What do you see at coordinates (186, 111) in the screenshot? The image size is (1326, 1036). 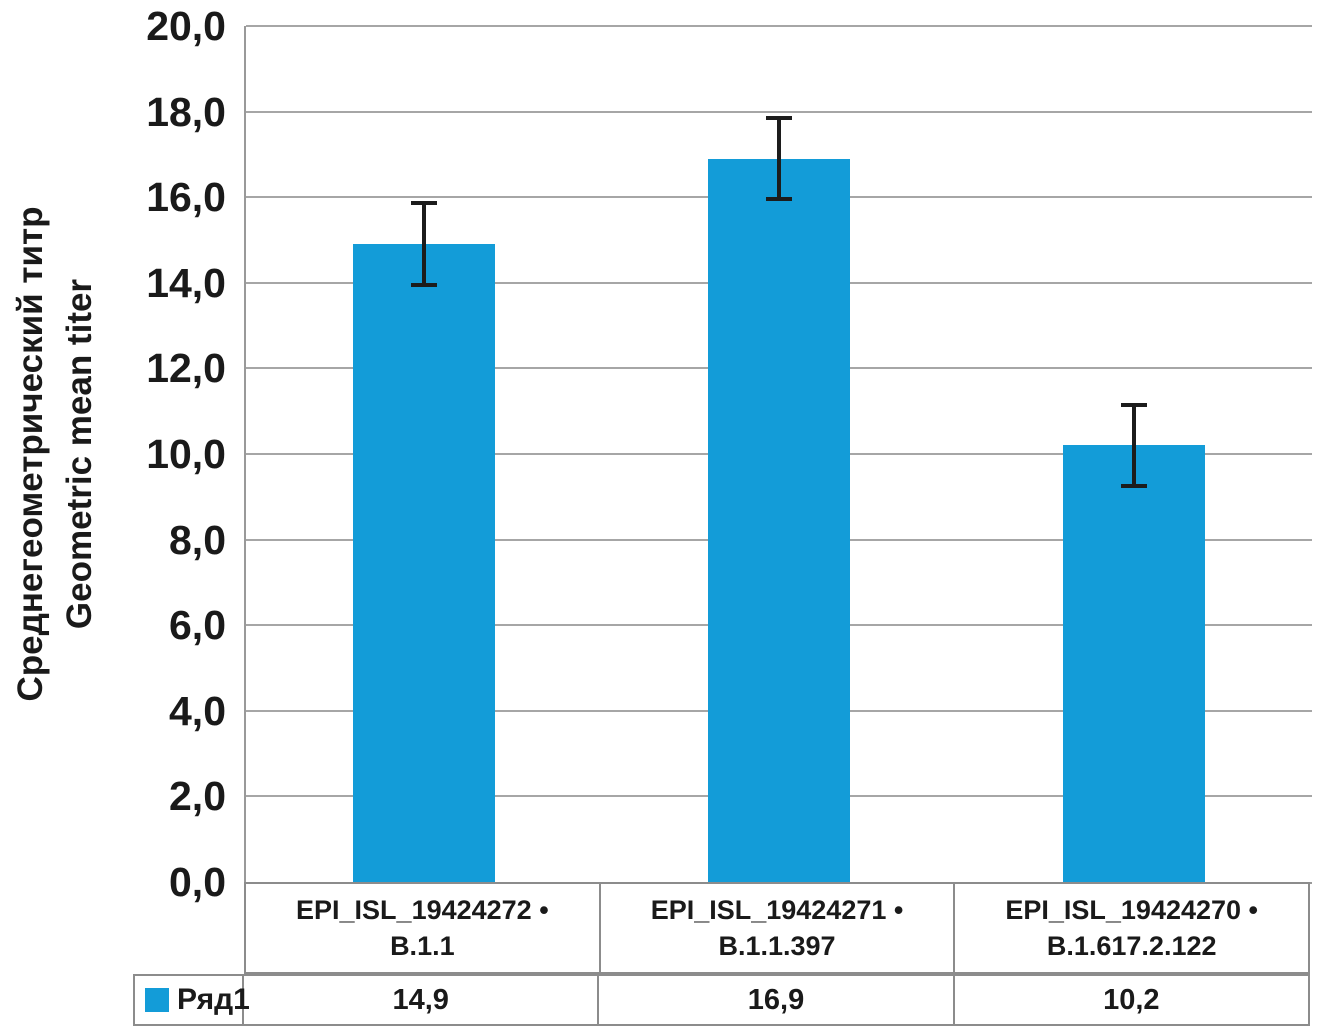 I see `y-tick-label: 18,0` at bounding box center [186, 111].